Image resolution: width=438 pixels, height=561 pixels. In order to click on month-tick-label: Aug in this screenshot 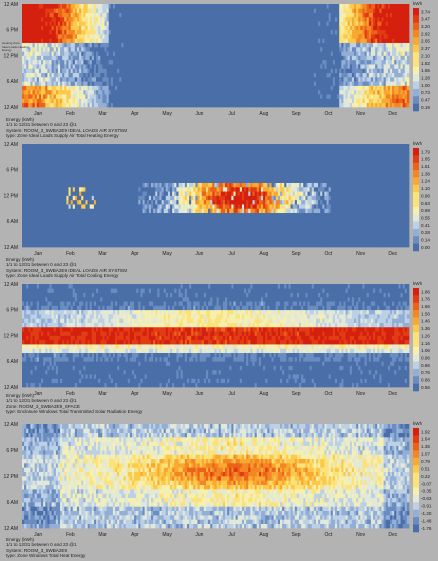, I will do `click(263, 114)`.